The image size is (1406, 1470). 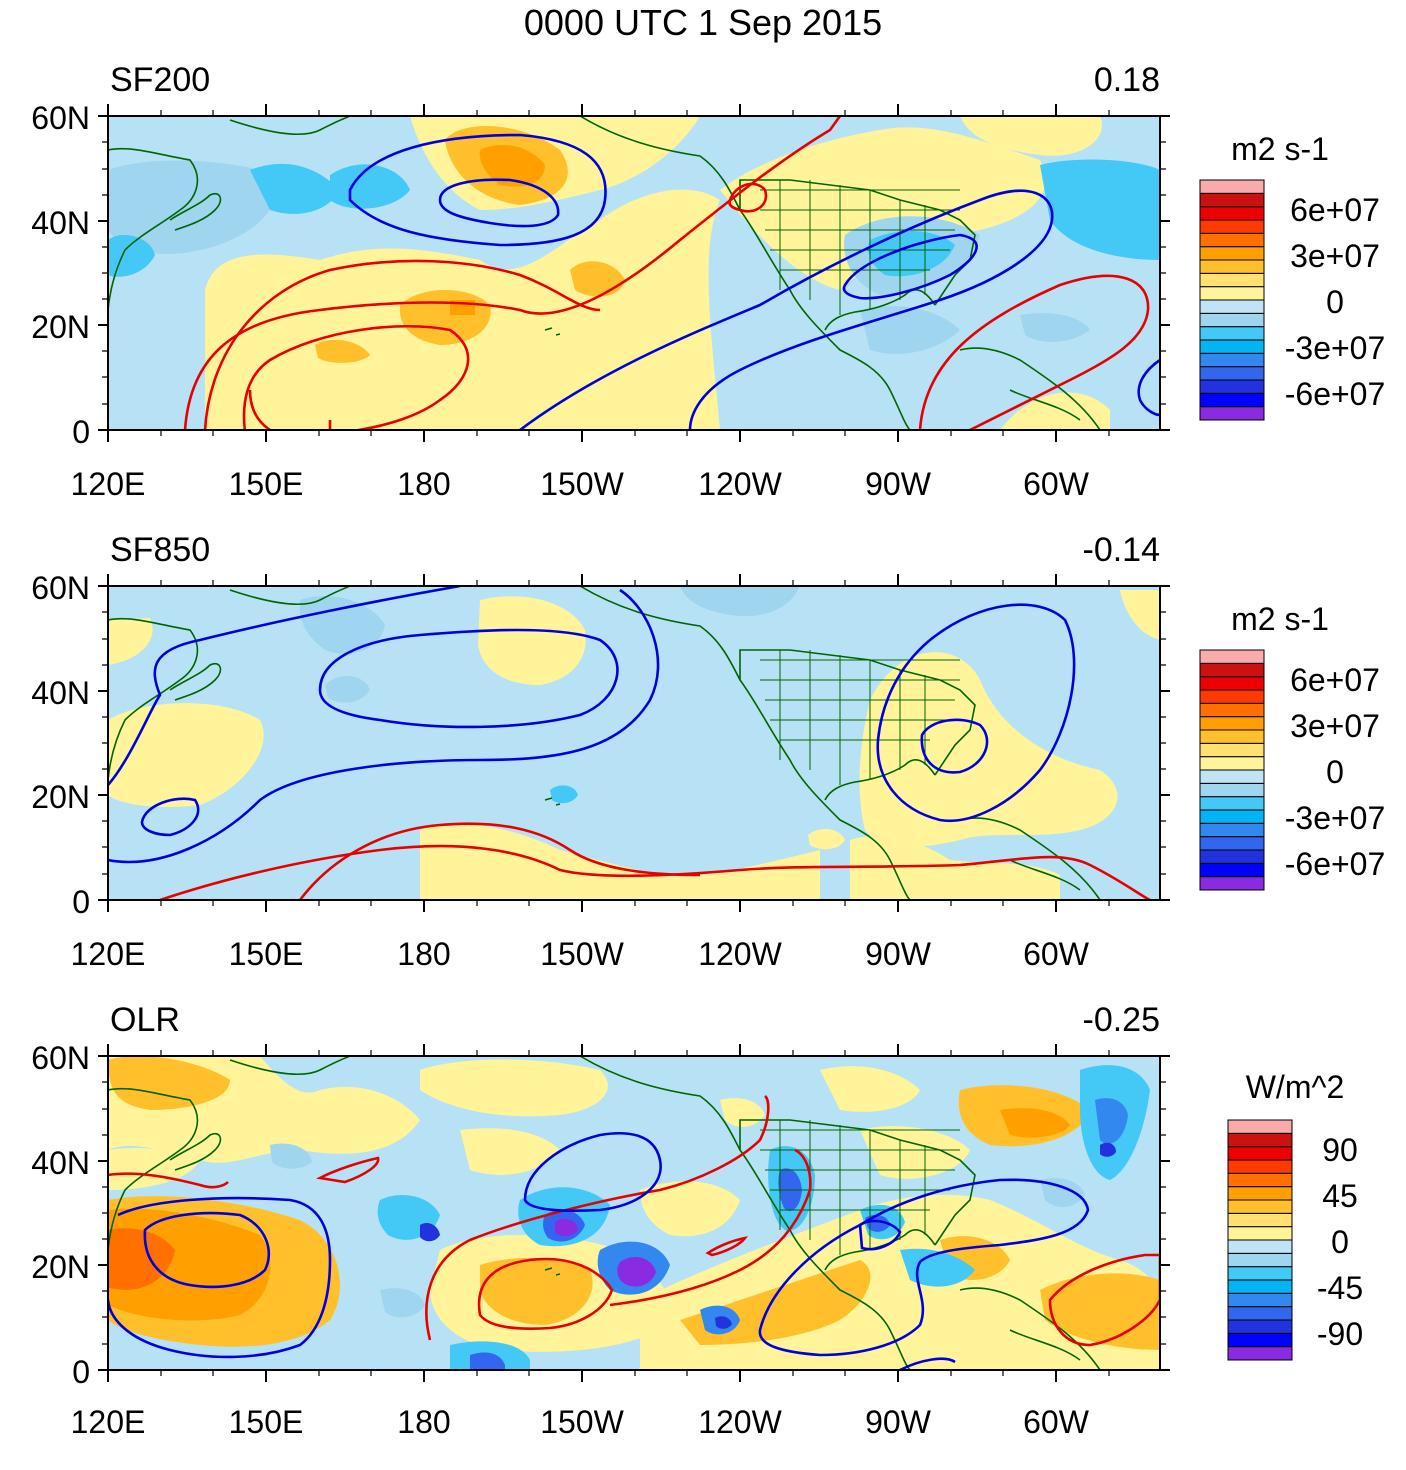 What do you see at coordinates (60, 1058) in the screenshot?
I see `olr-lat-label-60n: 60N` at bounding box center [60, 1058].